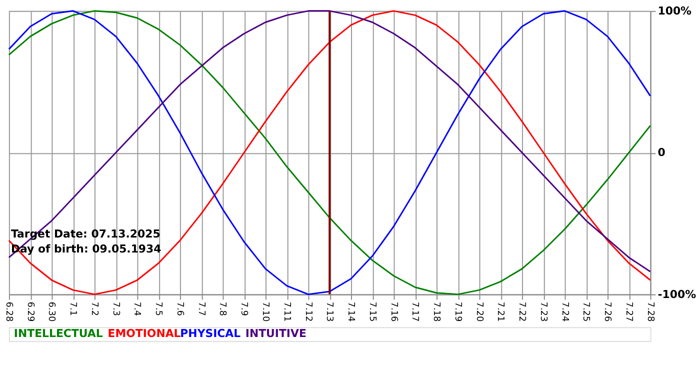 The height and width of the screenshot is (380, 700). What do you see at coordinates (479, 312) in the screenshot?
I see `x-tick-label: 7.20` at bounding box center [479, 312].